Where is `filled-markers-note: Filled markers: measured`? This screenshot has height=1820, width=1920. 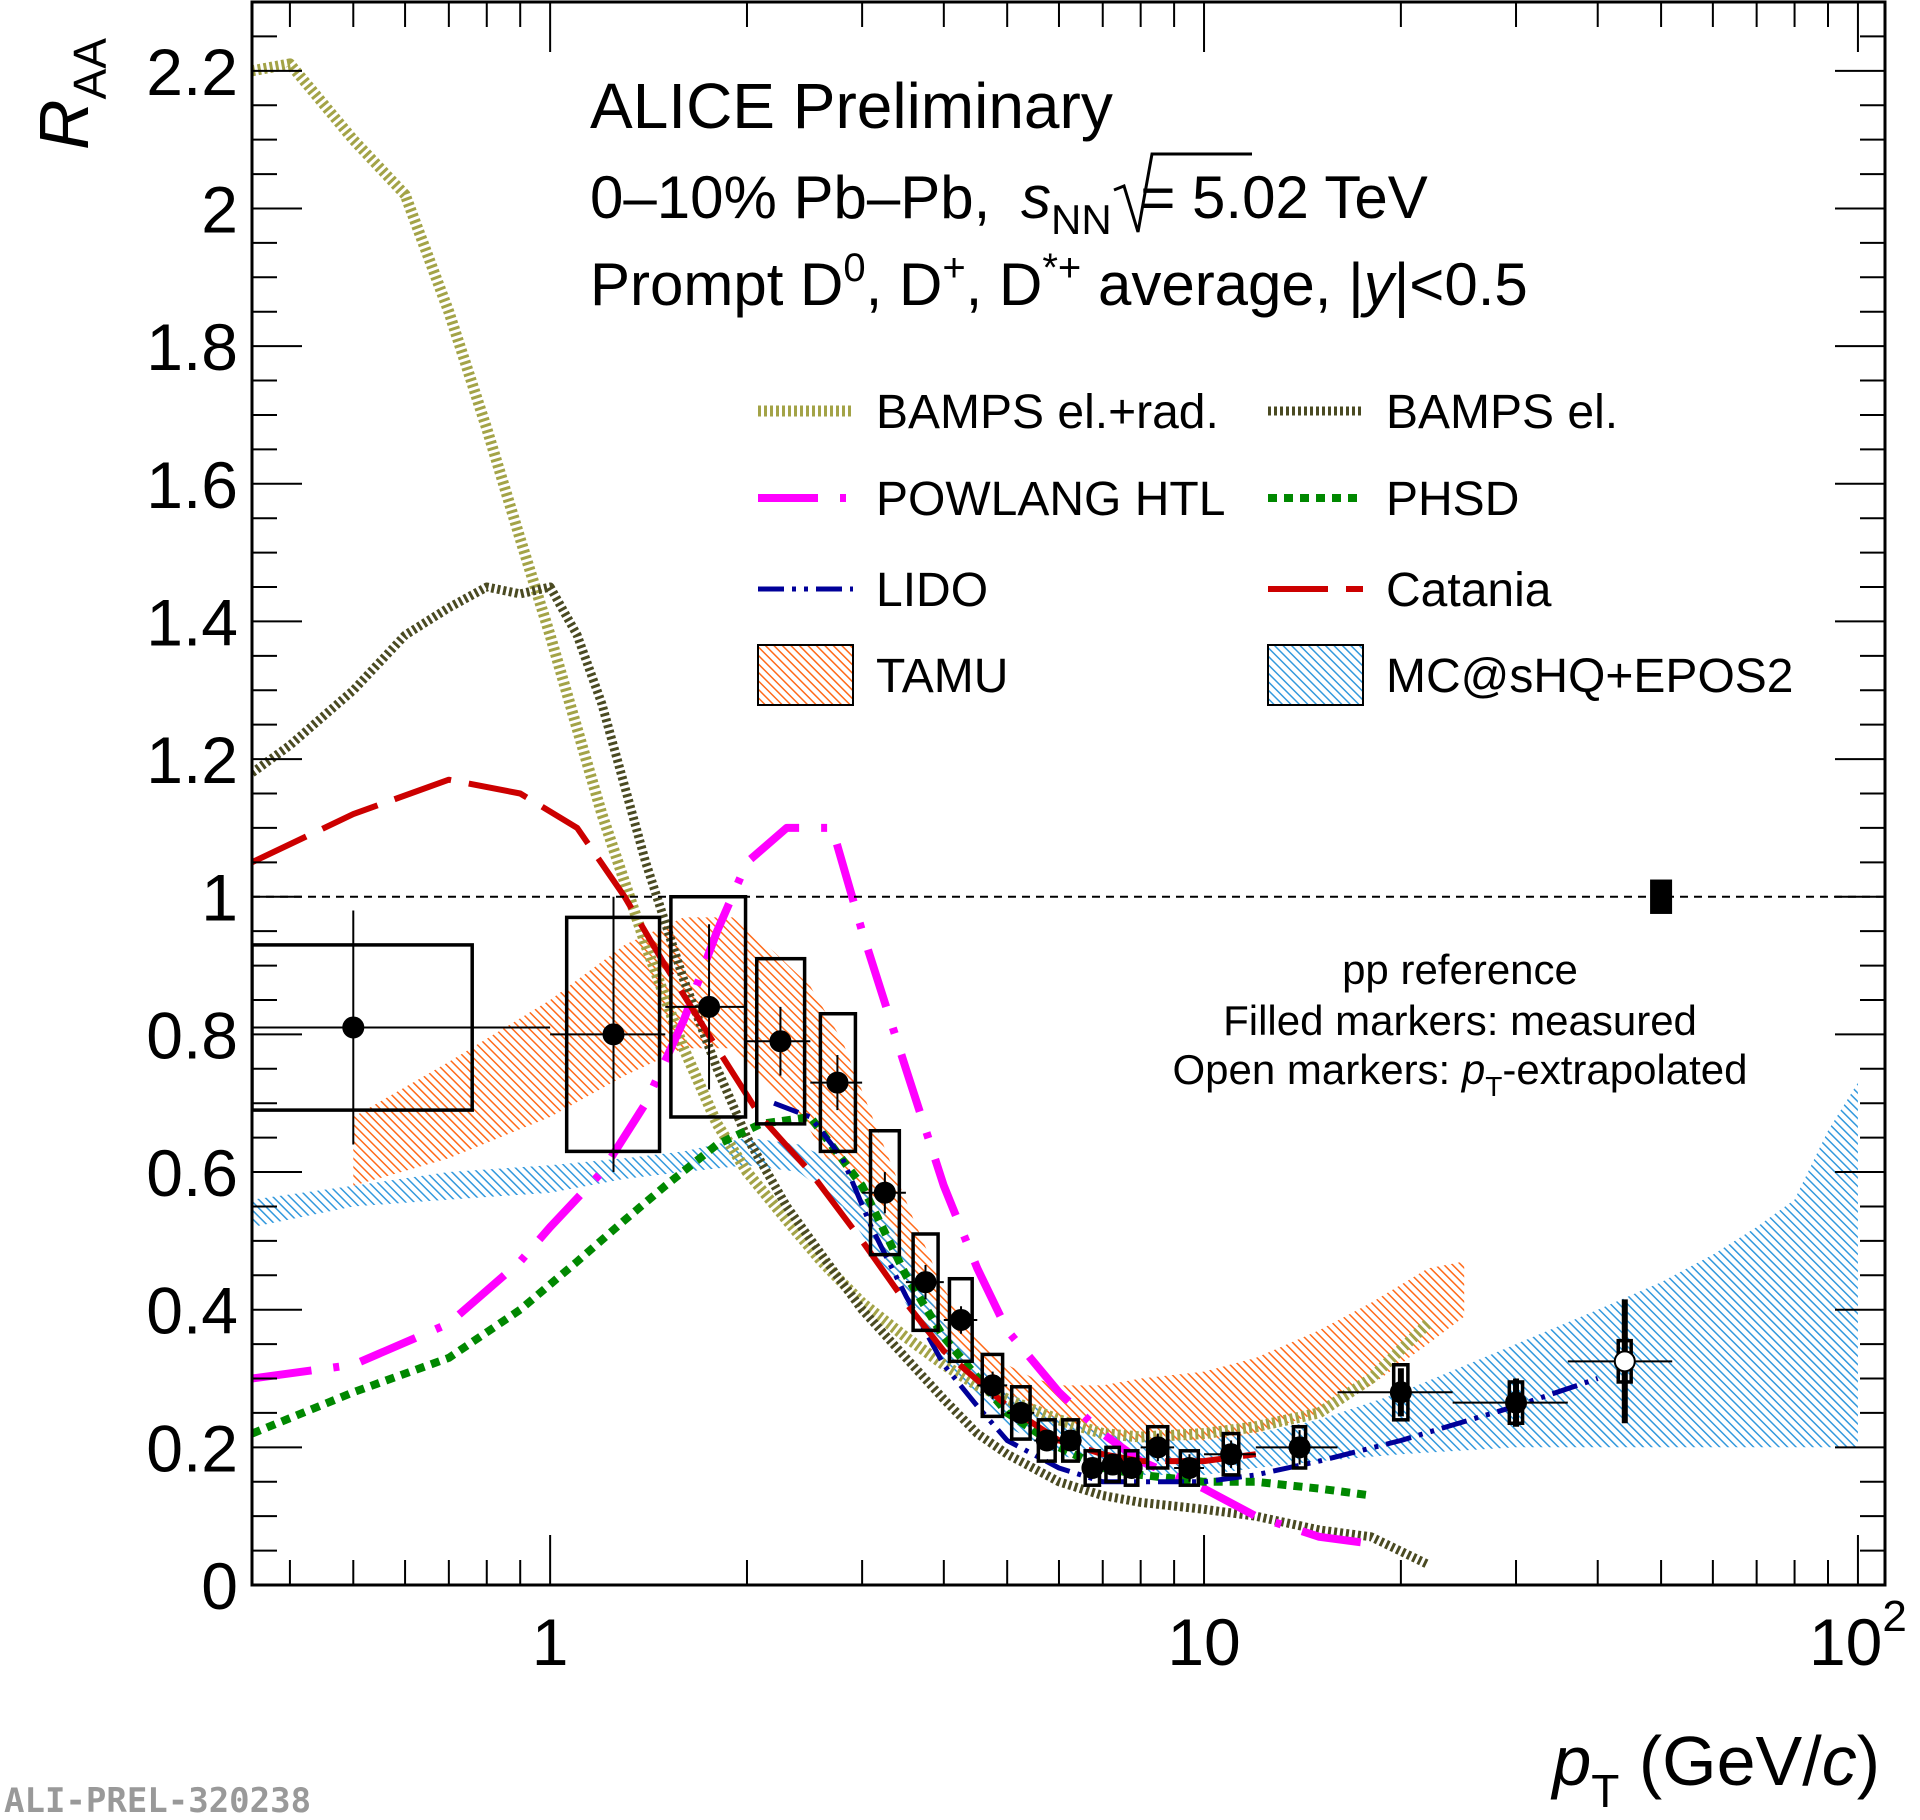 filled-markers-note: Filled markers: measured is located at coordinates (1460, 1020).